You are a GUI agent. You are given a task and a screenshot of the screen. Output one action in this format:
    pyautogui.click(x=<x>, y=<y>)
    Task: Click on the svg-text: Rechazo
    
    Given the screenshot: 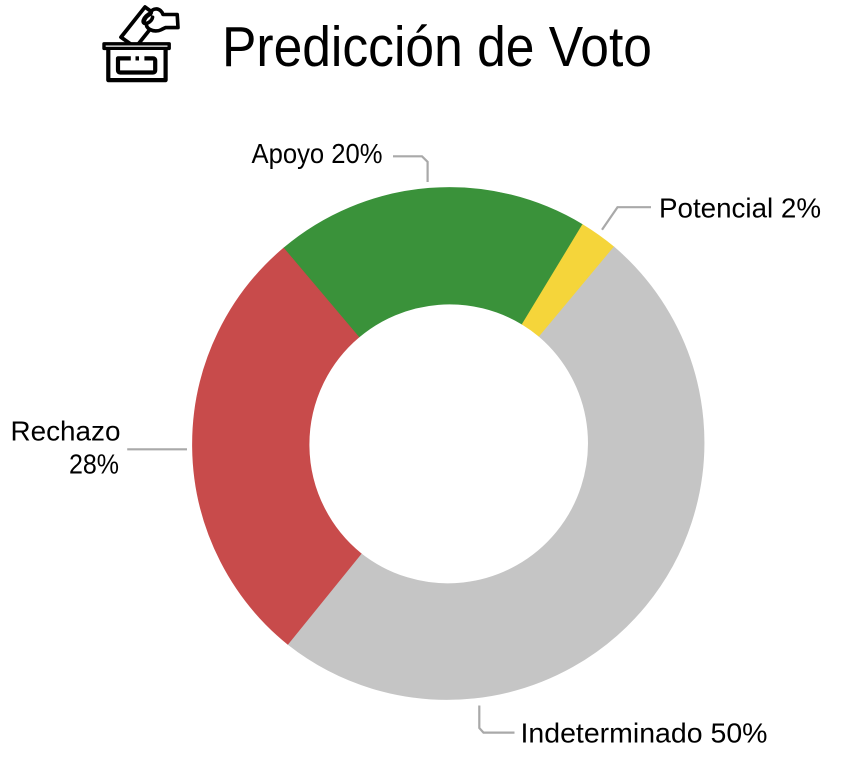 What is the action you would take?
    pyautogui.click(x=66, y=431)
    